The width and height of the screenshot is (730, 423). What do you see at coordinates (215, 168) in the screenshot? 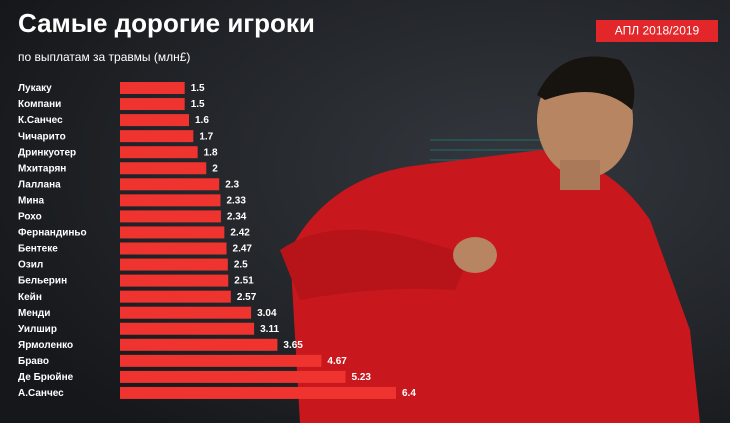
I see `value-label: 2` at bounding box center [215, 168].